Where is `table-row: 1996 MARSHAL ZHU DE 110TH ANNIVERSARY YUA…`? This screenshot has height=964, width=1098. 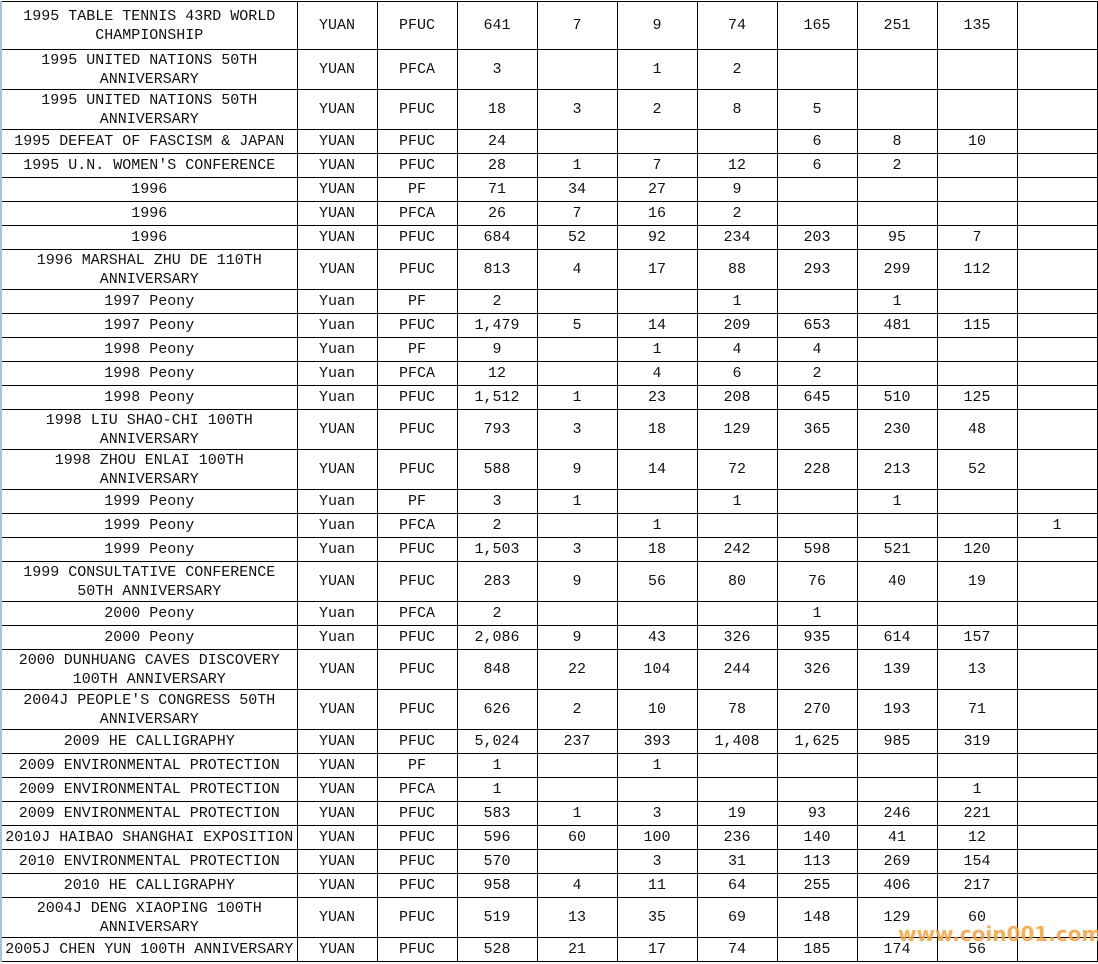
table-row: 1996 MARSHAL ZHU DE 110TH ANNIVERSARY YUA… is located at coordinates (549, 269).